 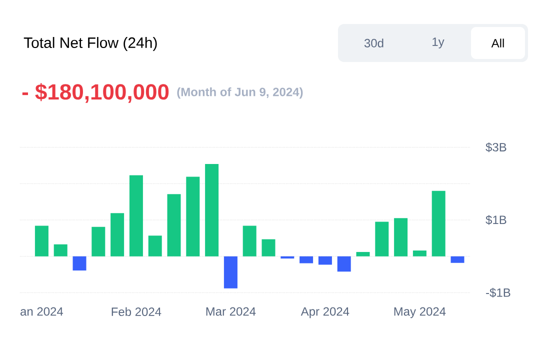 What do you see at coordinates (325, 312) in the screenshot?
I see `x-tick-label: Apr 2024` at bounding box center [325, 312].